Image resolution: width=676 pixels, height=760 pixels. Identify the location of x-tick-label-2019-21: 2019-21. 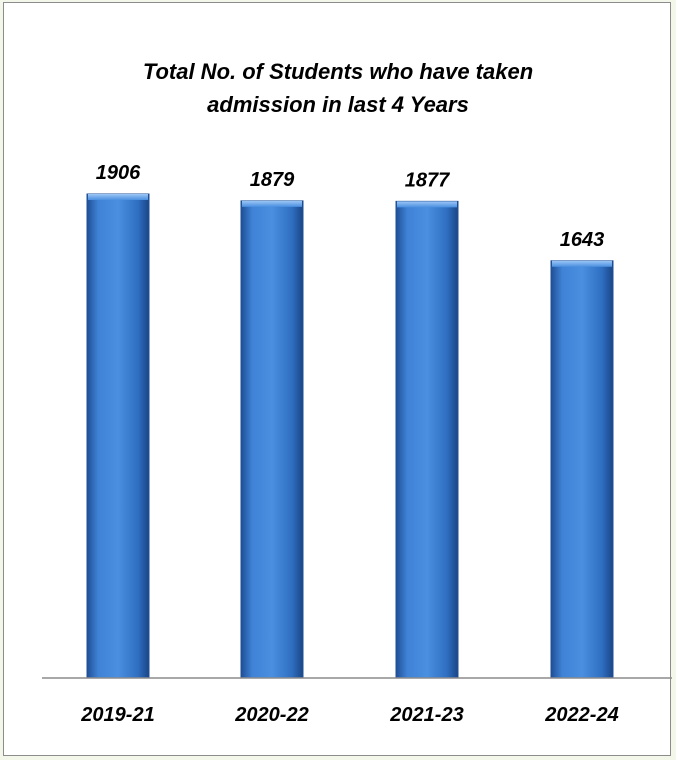
(117, 715).